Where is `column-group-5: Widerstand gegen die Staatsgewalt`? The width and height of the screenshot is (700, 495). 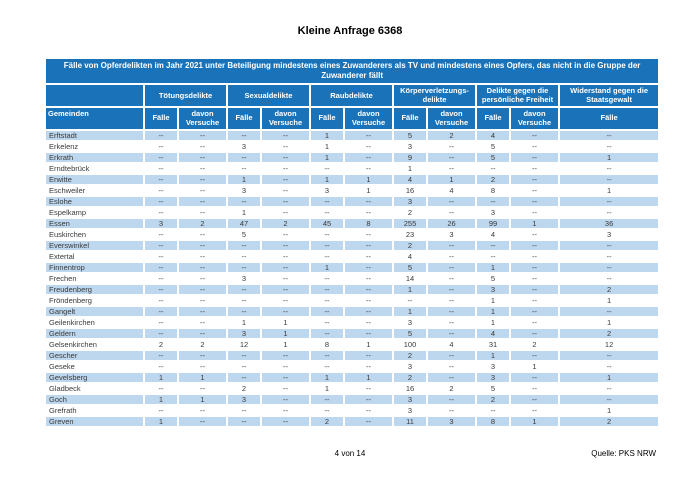 column-group-5: Widerstand gegen die Staatsgewalt is located at coordinates (609, 95).